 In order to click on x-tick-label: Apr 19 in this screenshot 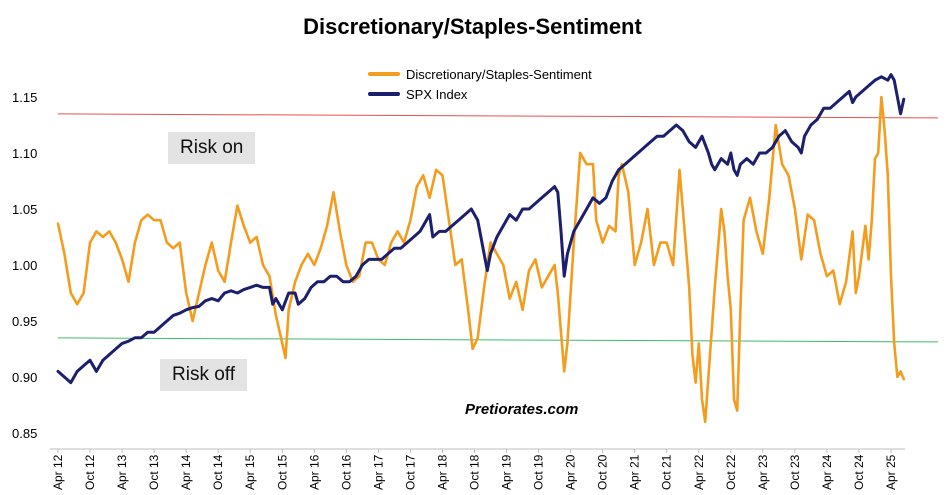, I will do `click(507, 472)`.